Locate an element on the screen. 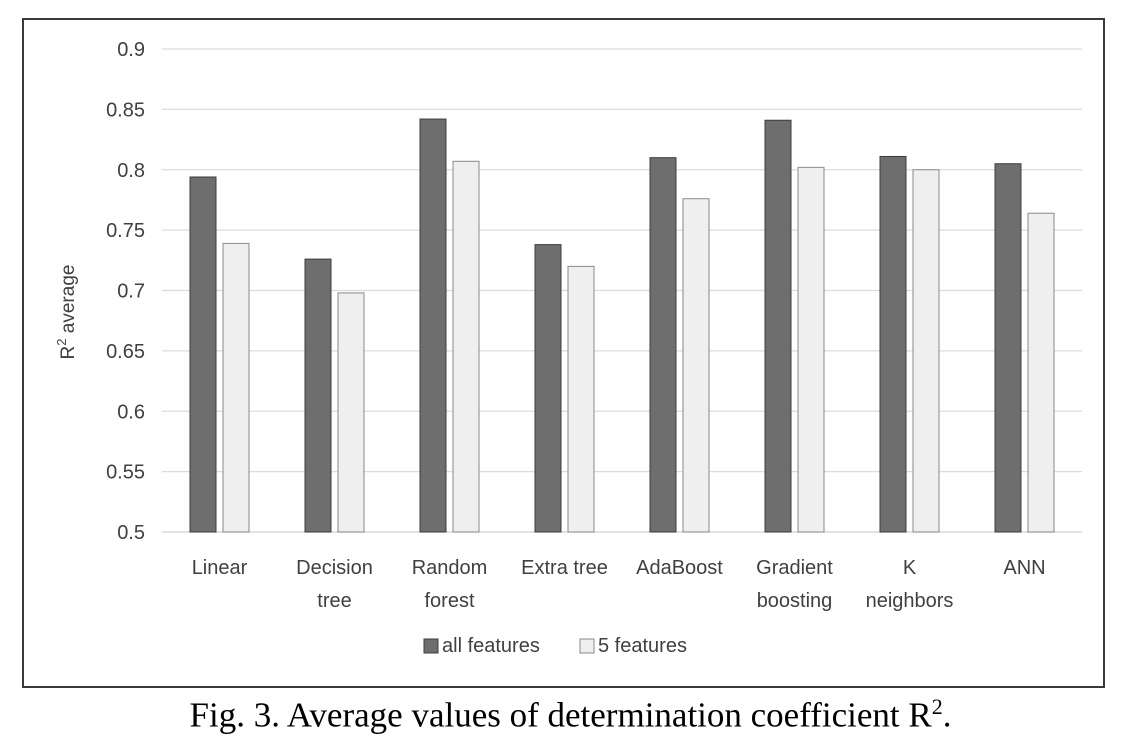 This screenshot has width=1141, height=749. legend-label: 5 features is located at coordinates (642, 646).